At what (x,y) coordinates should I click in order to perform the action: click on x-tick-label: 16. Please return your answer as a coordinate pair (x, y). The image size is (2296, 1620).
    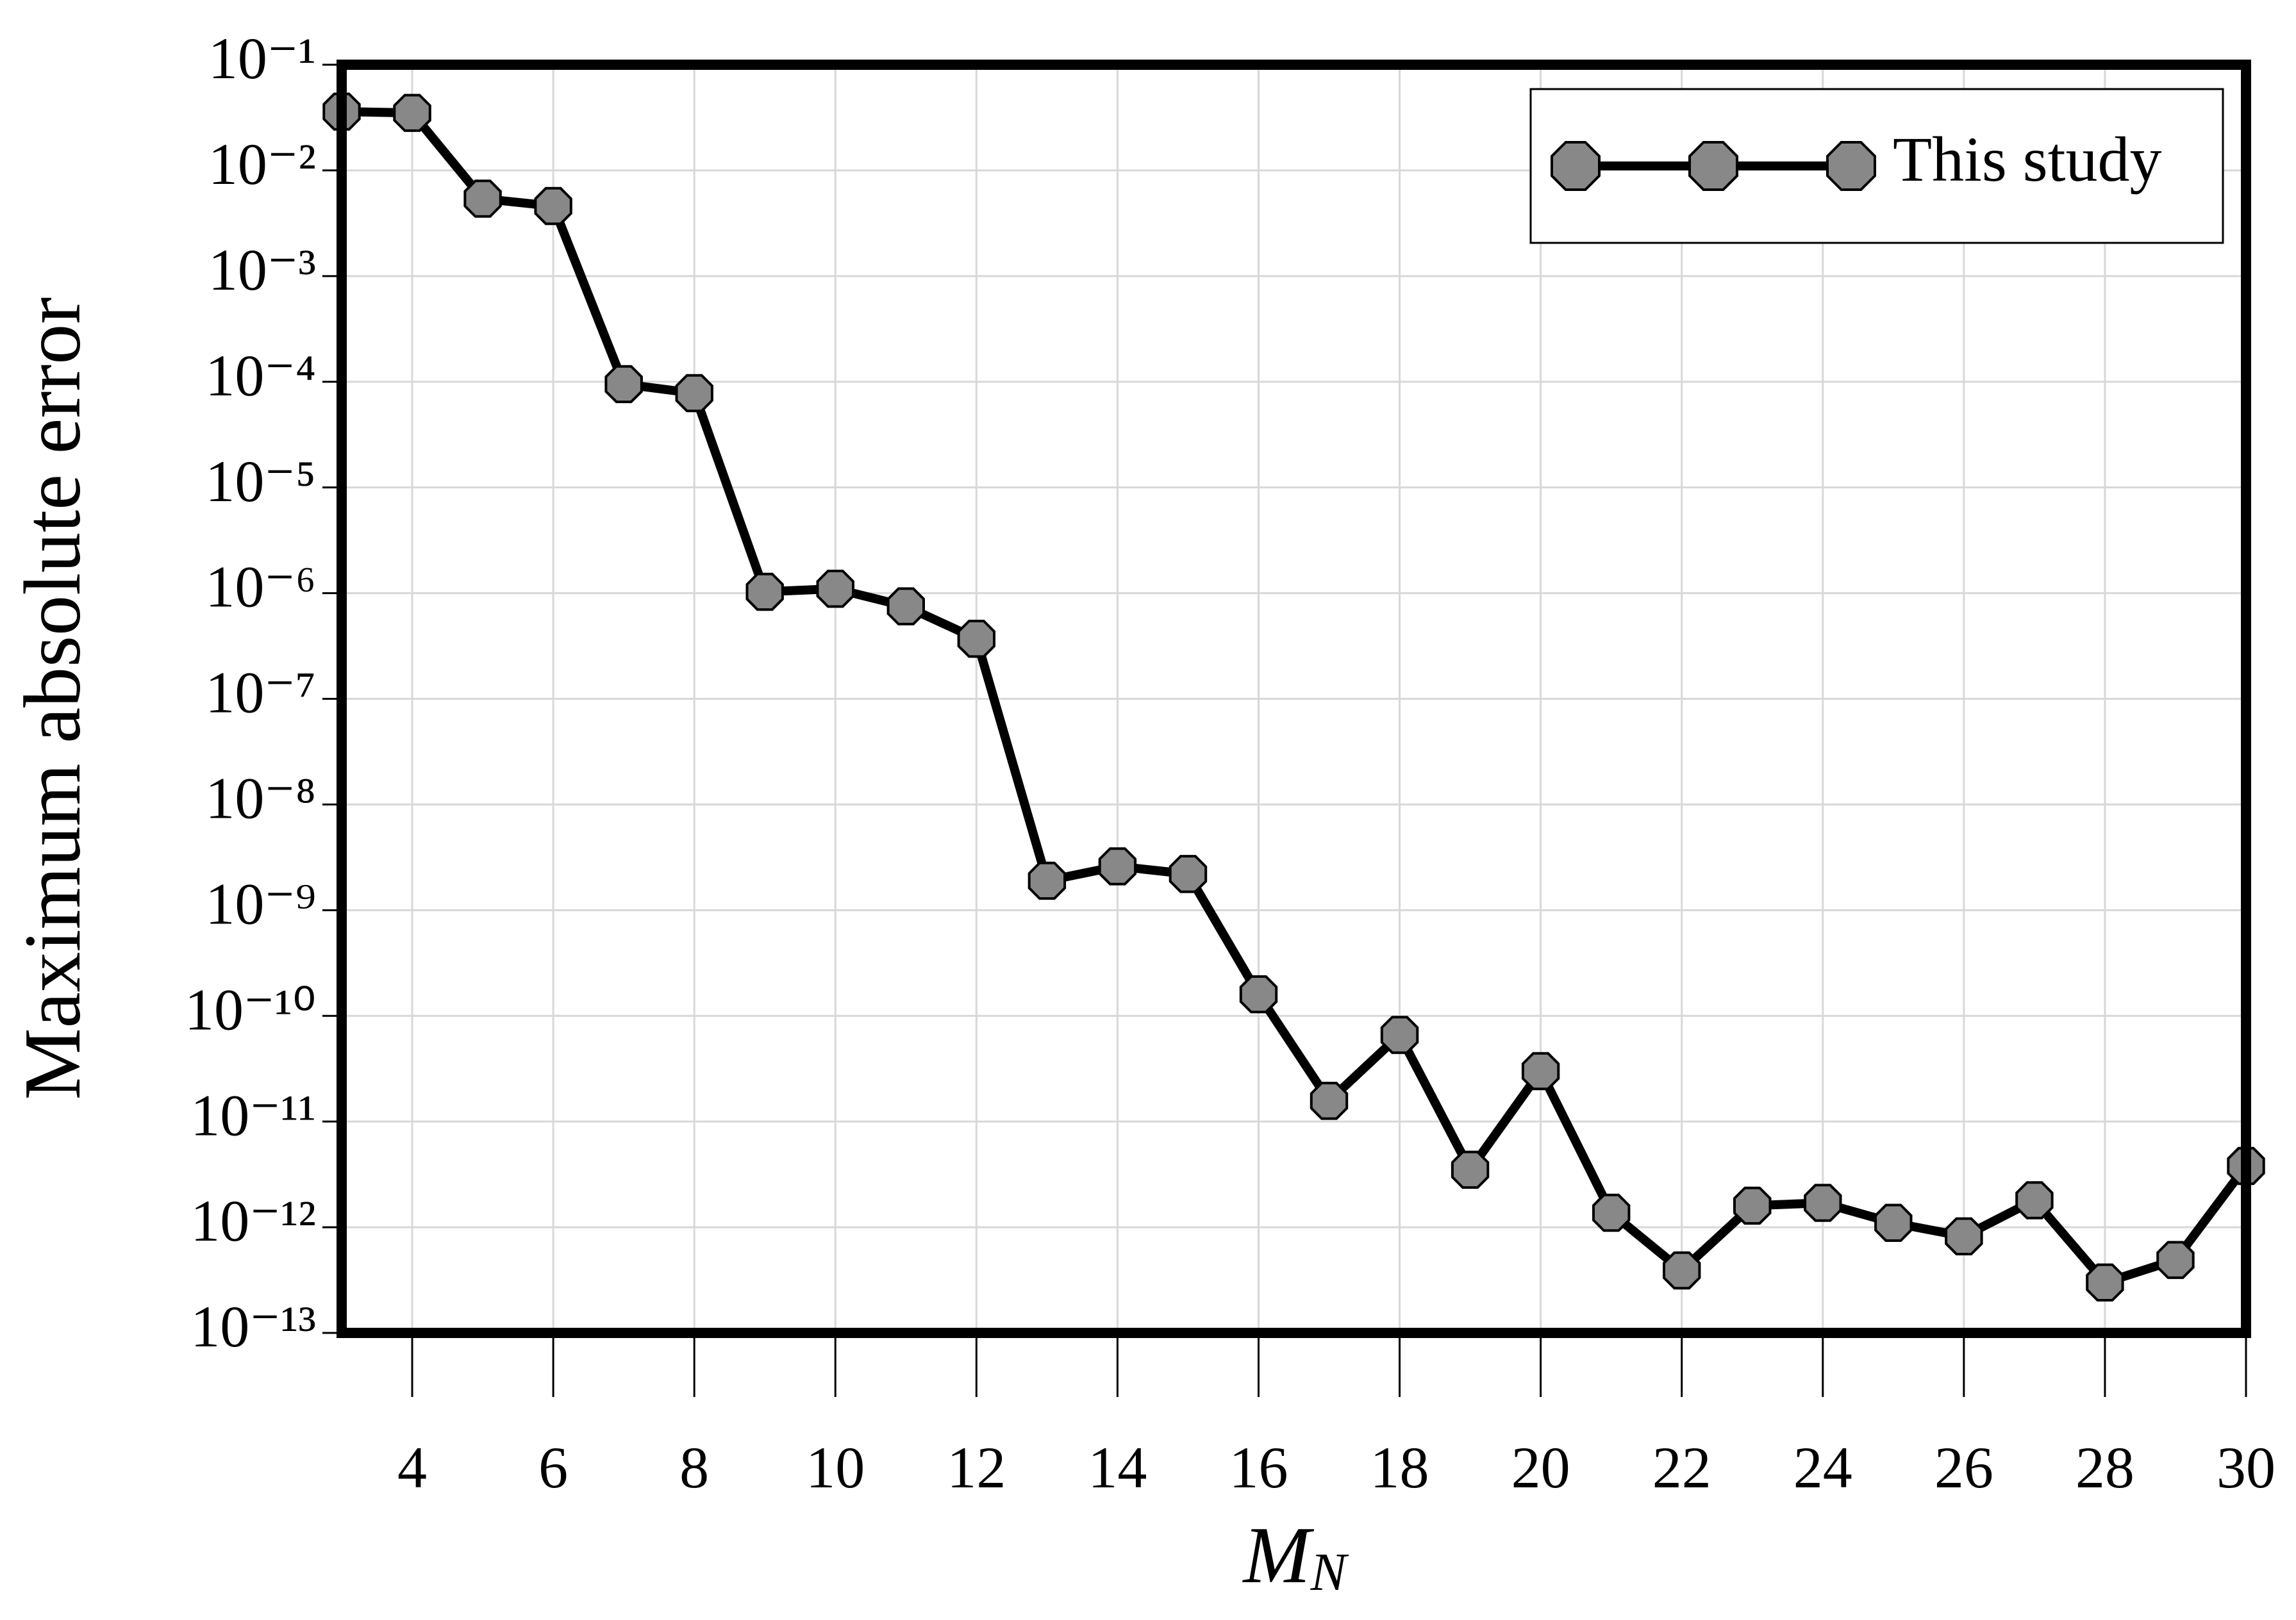
    Looking at the image, I should click on (1258, 1467).